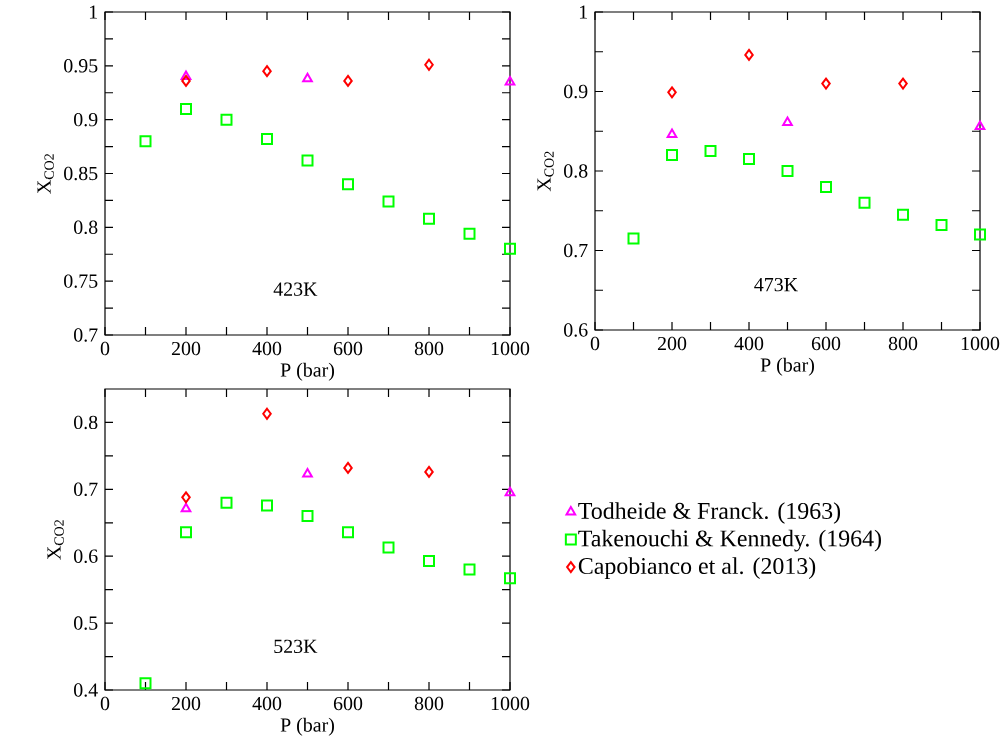 The image size is (1003, 747). What do you see at coordinates (81, 66) in the screenshot?
I see `y-tick-label: 0.95` at bounding box center [81, 66].